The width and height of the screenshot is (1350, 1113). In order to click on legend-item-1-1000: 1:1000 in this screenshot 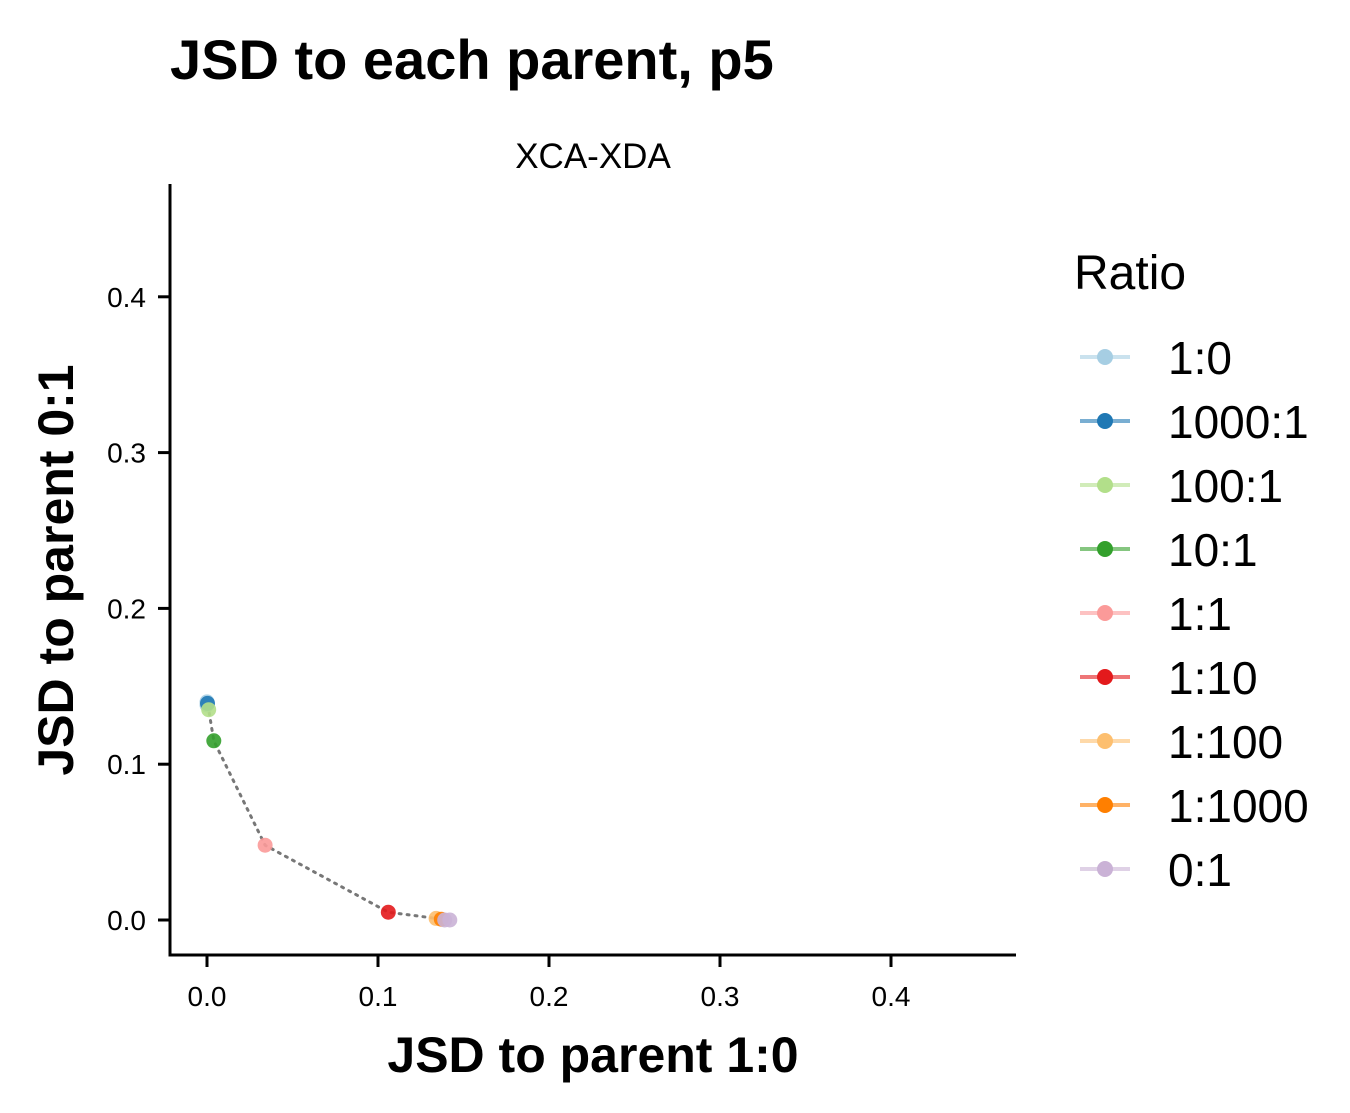, I will do `click(1194, 806)`.